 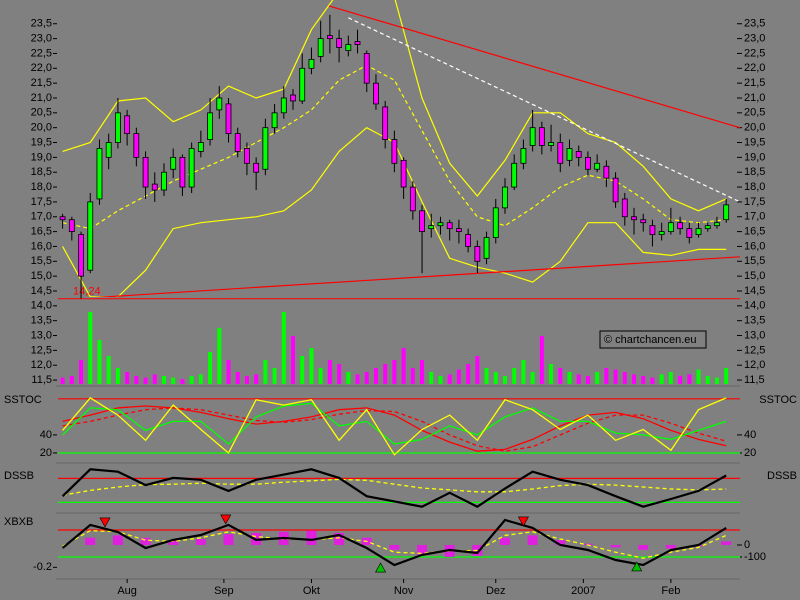 I want to click on x-tick-label: Feb, so click(x=670, y=591).